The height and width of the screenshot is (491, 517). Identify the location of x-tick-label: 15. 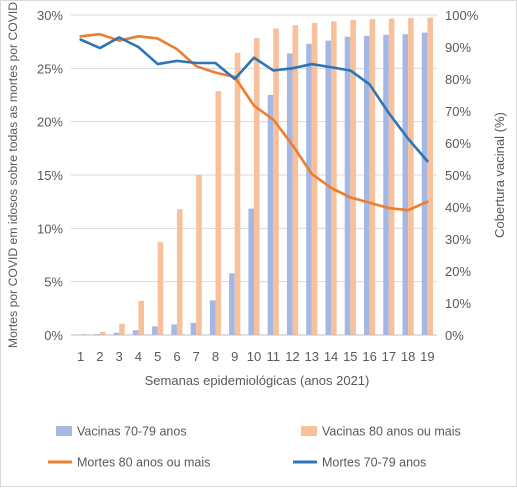
(350, 356).